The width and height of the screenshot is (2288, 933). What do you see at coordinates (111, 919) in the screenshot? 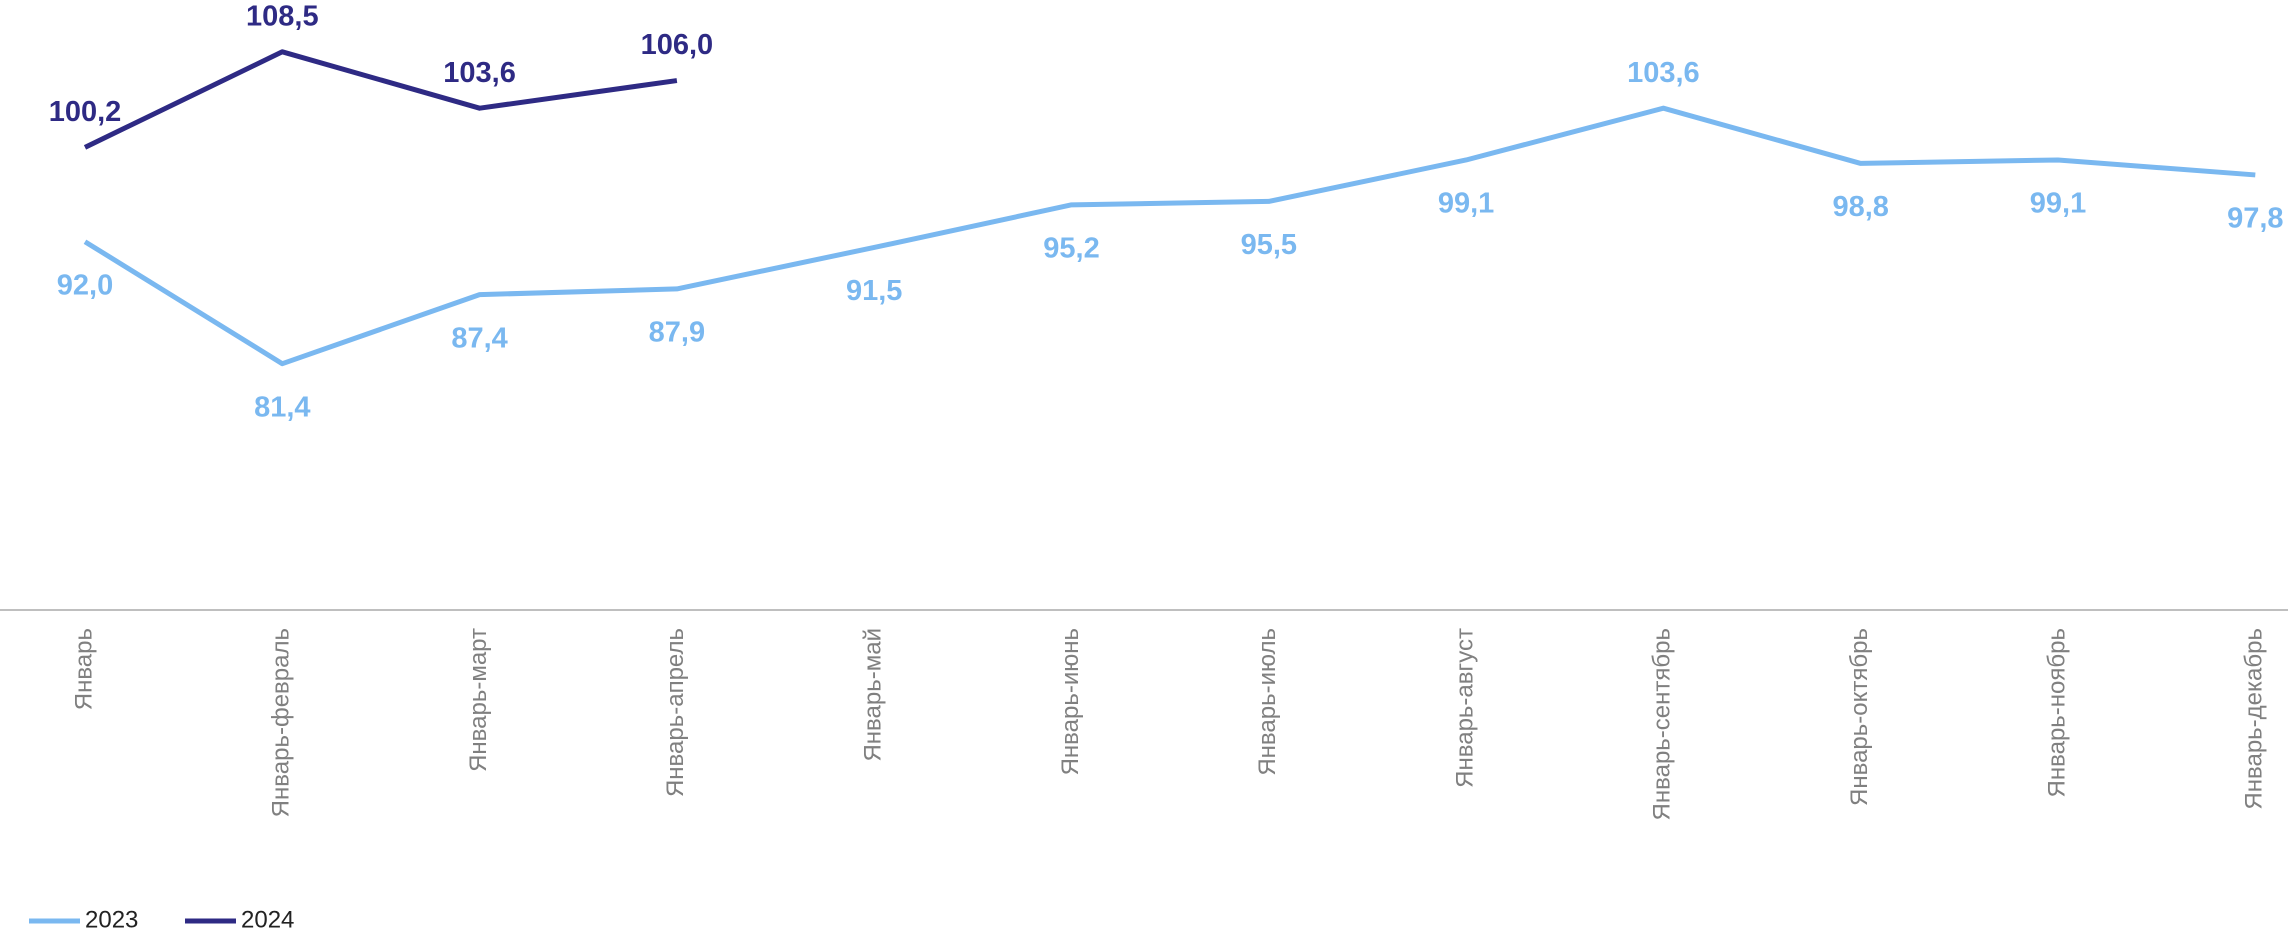
I see `legend-label: 2023` at bounding box center [111, 919].